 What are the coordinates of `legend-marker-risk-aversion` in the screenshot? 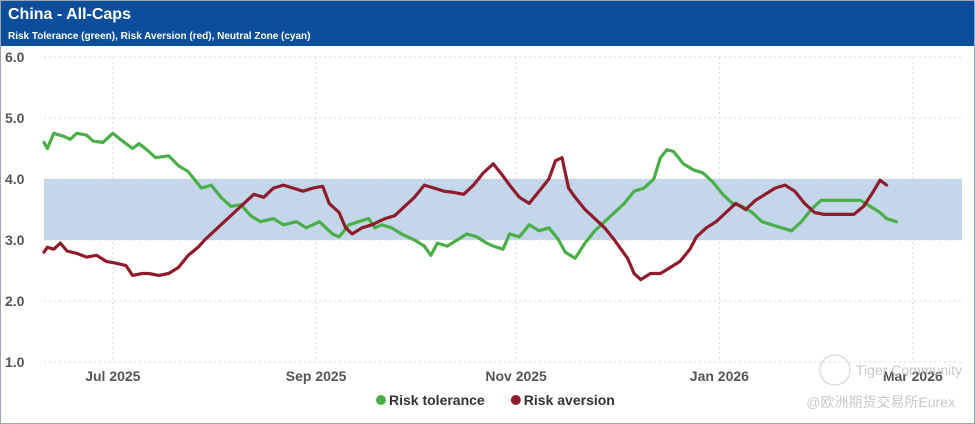 It's located at (515, 400).